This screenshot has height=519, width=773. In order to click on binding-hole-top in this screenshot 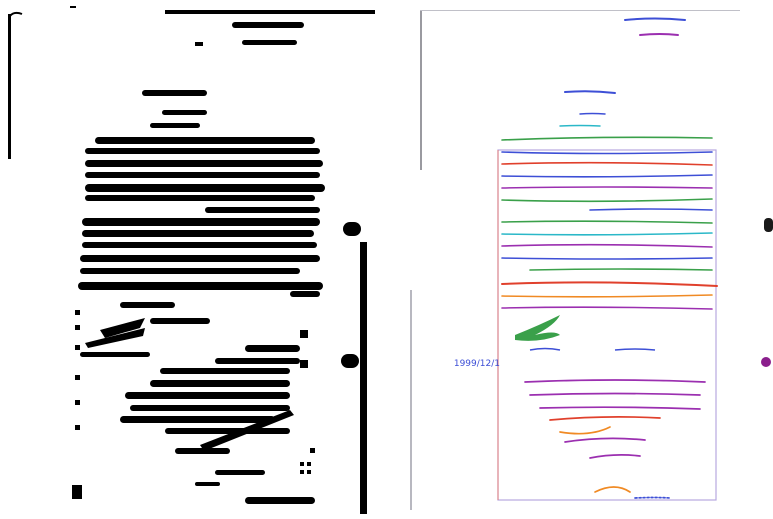, I will do `click(352, 229)`.